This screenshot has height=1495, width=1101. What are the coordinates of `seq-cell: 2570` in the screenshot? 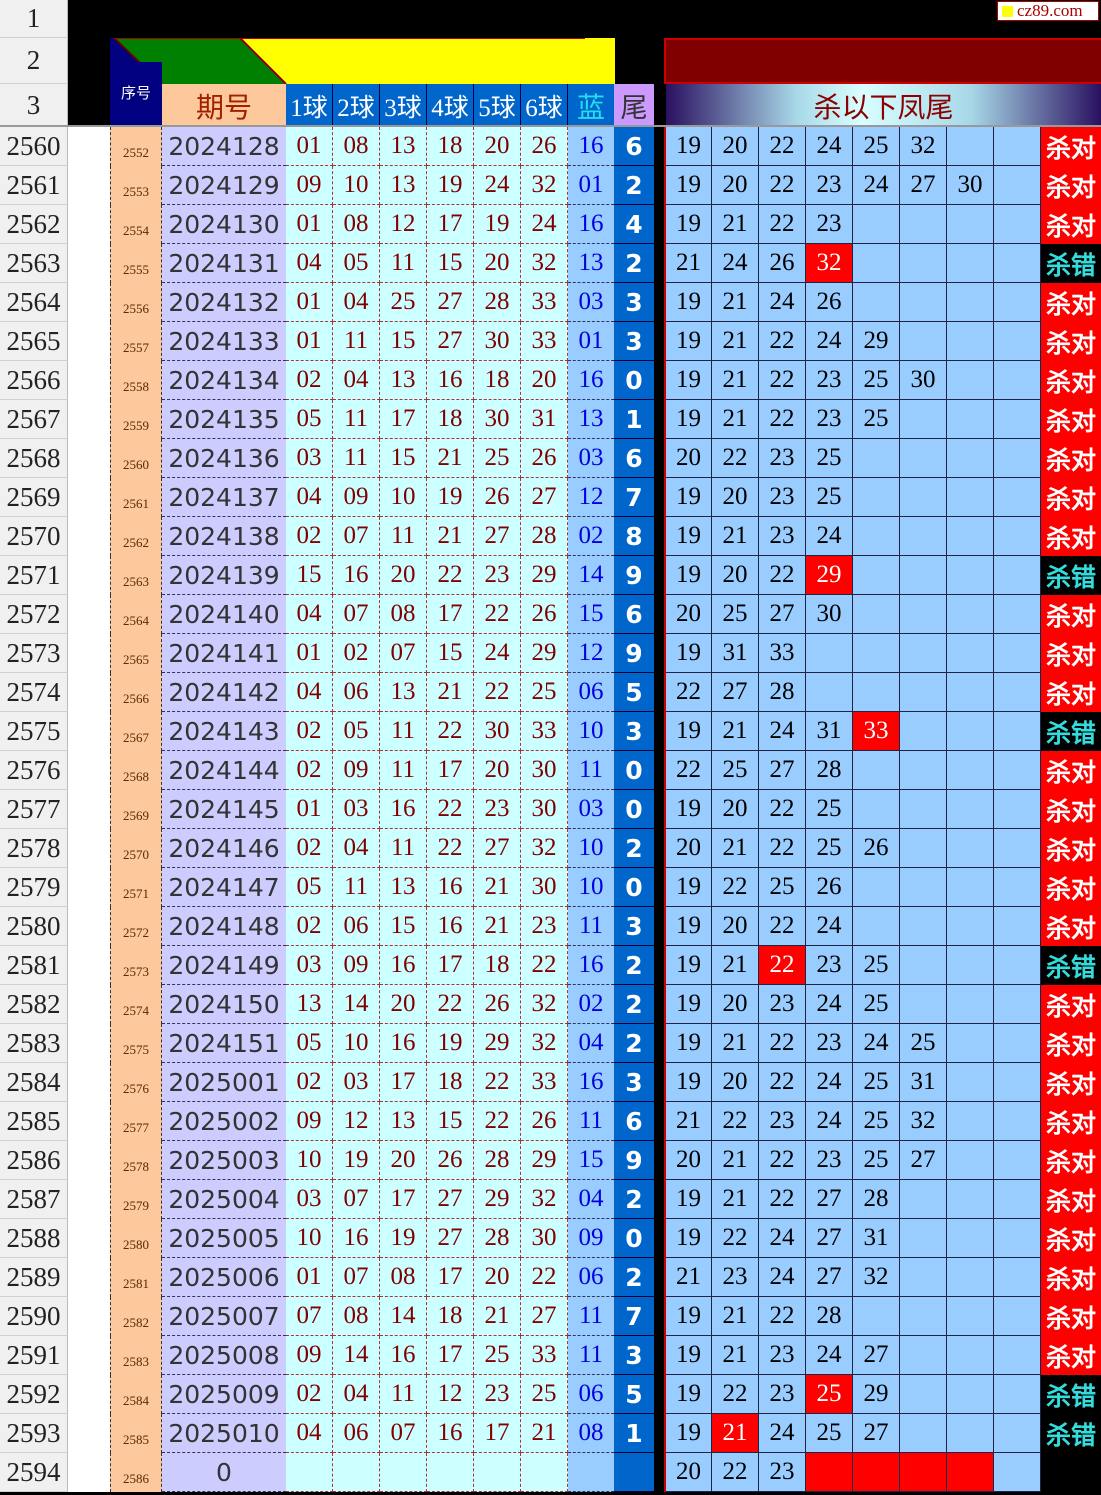 It's located at (136, 848).